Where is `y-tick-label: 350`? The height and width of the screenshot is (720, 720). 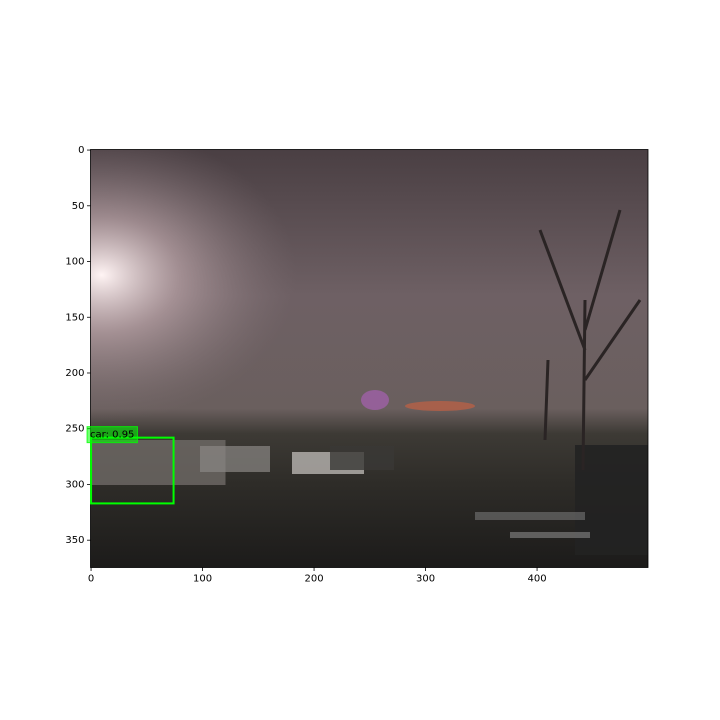 y-tick-label: 350 is located at coordinates (74, 540).